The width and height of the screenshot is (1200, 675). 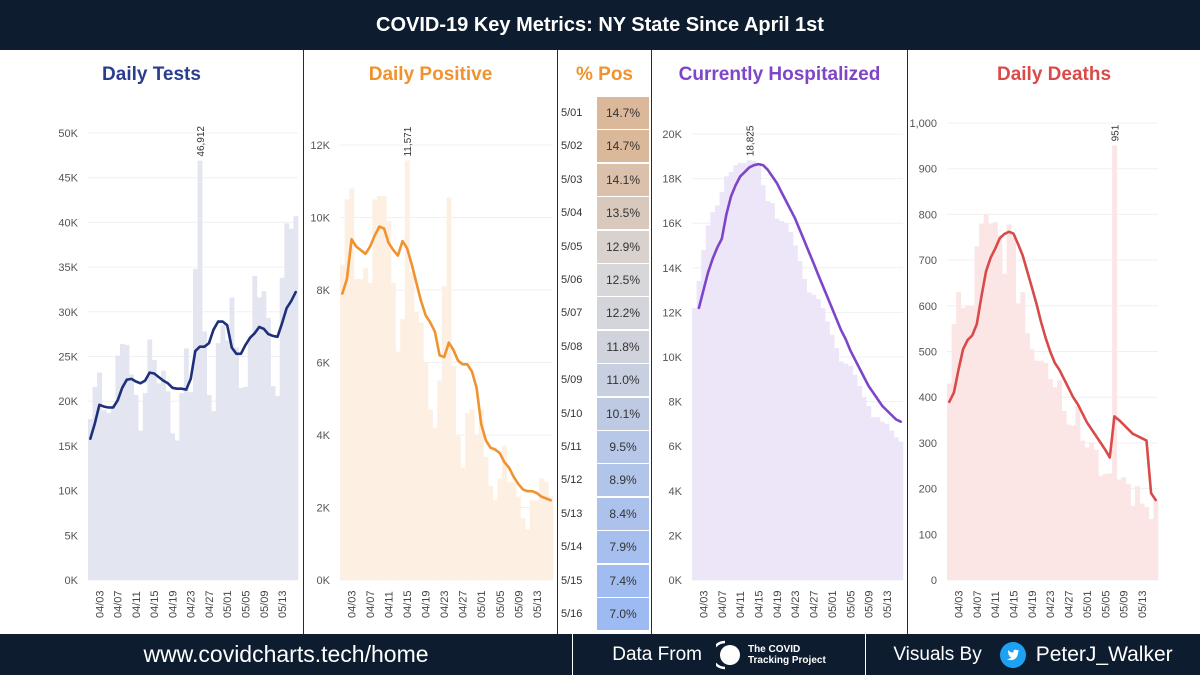 I want to click on y-tick-label: 50K, so click(x=68, y=134).